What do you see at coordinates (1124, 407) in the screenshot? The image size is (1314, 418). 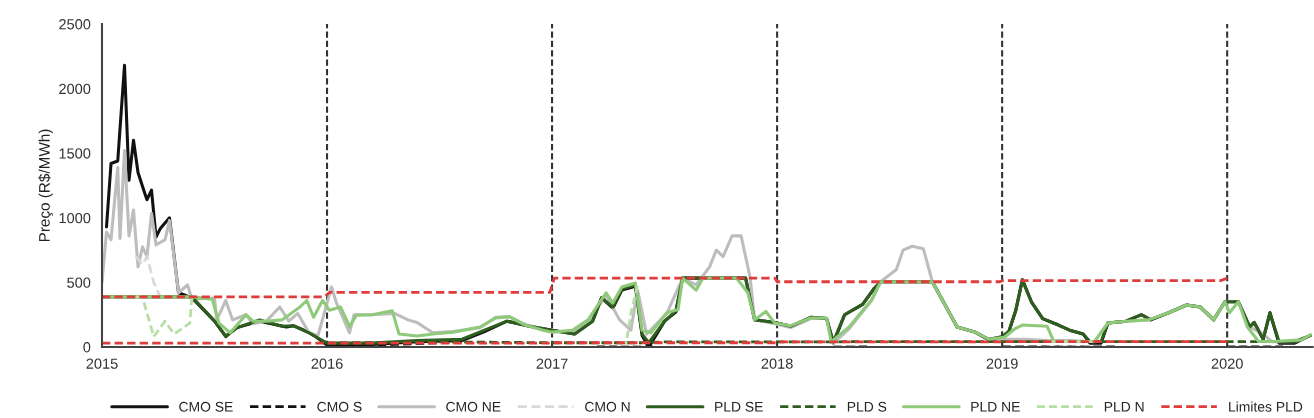 I see `legend-label: PLD N` at bounding box center [1124, 407].